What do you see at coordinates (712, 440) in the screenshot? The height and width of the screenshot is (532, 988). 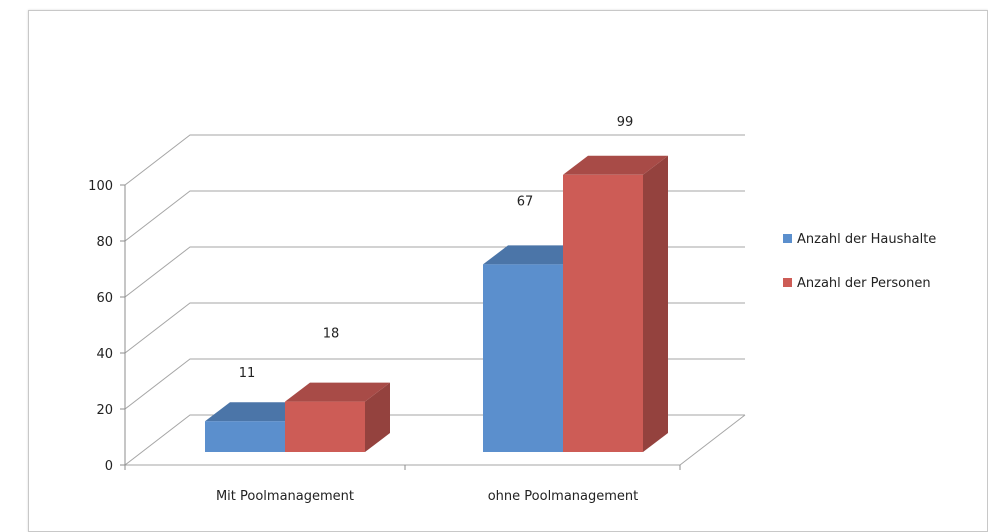 I see `floor-right-edge` at bounding box center [712, 440].